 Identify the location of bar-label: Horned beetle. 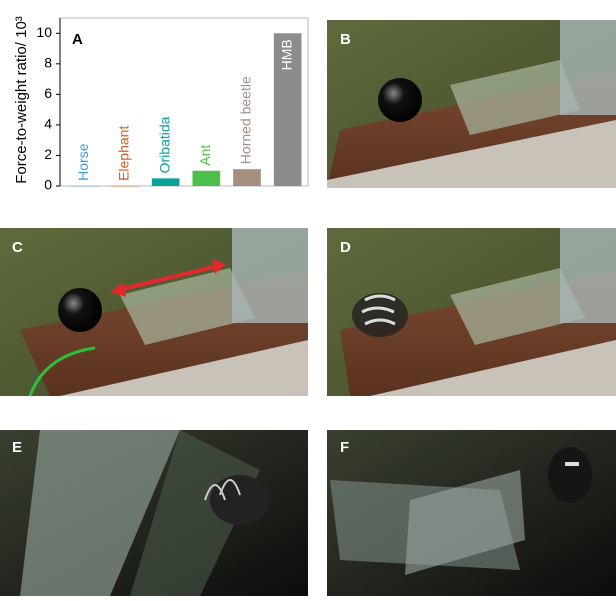
(246, 120).